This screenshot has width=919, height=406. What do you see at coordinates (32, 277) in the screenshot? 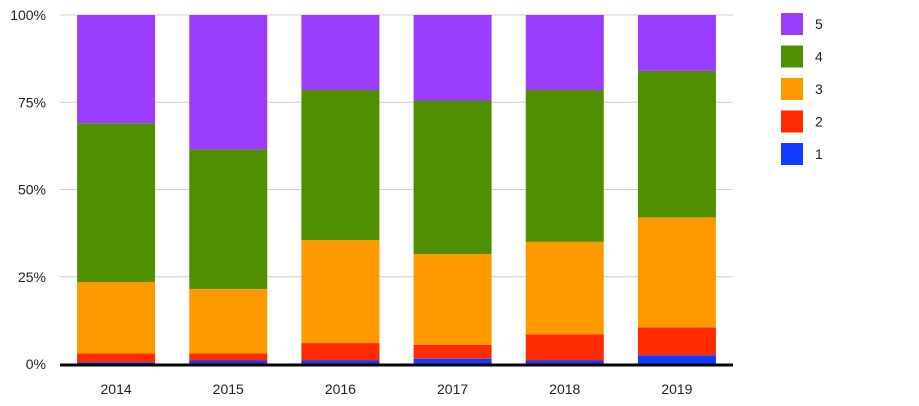
I see `y-tick-label: 25%` at bounding box center [32, 277].